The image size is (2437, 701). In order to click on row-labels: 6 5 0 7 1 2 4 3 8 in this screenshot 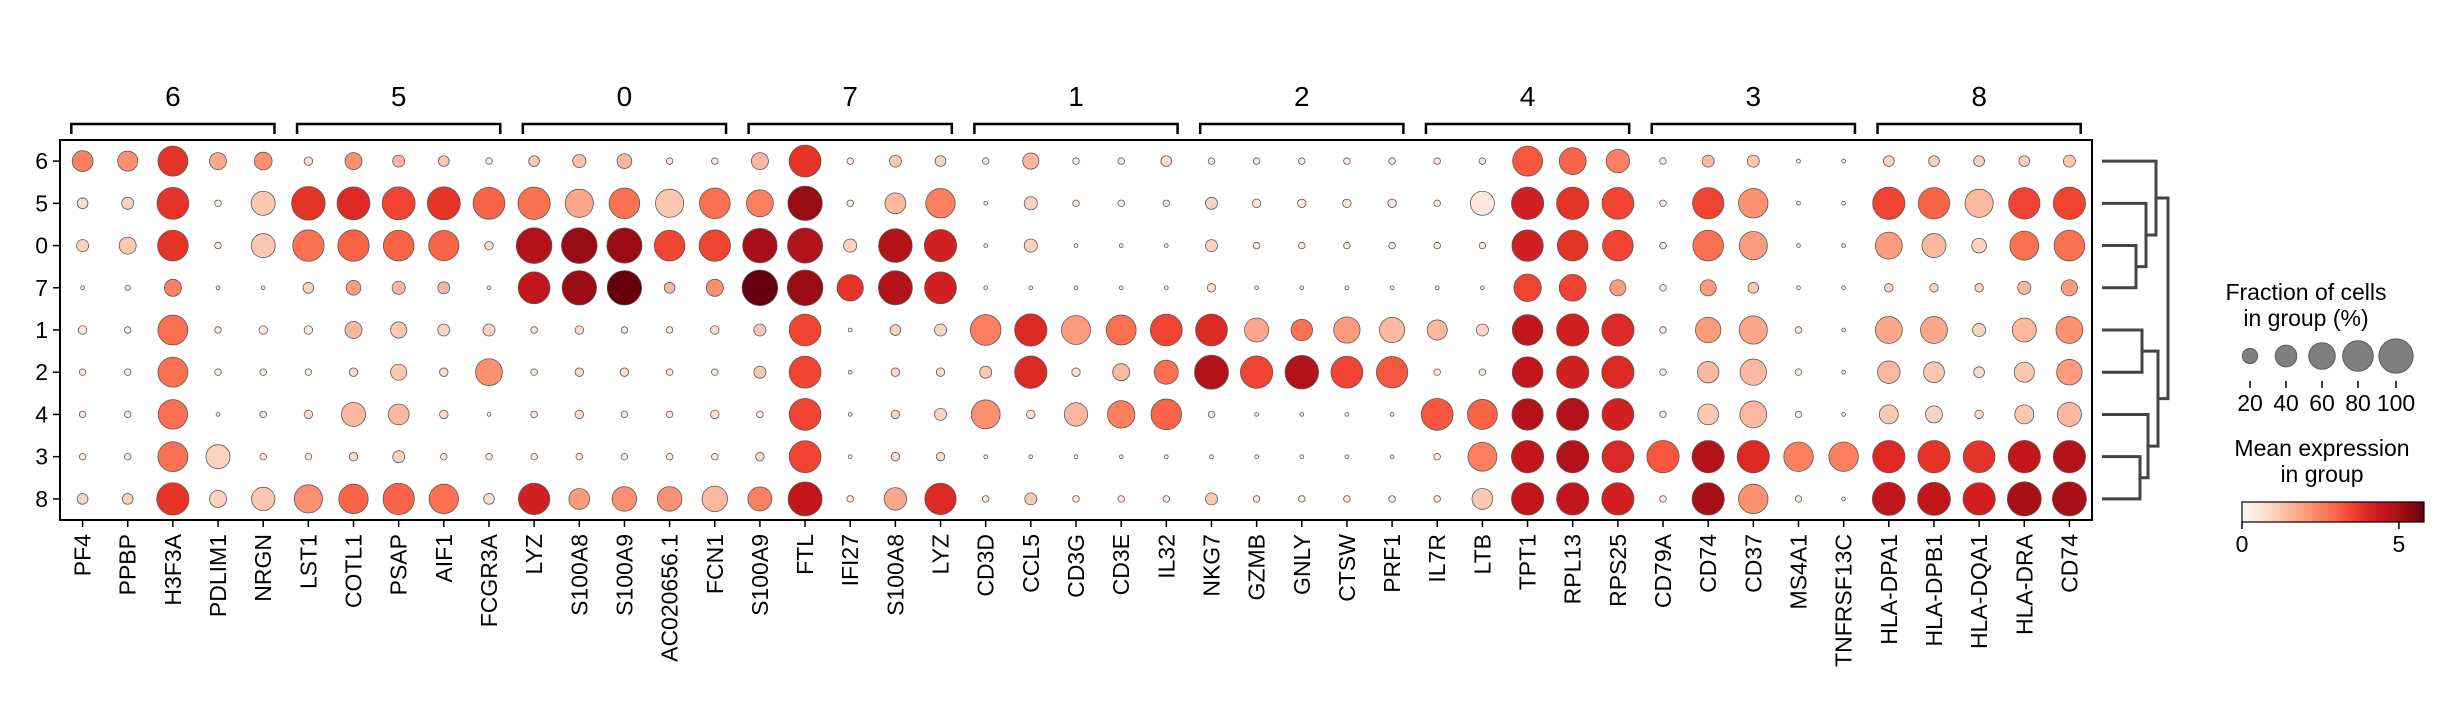, I will do `click(47, 330)`.